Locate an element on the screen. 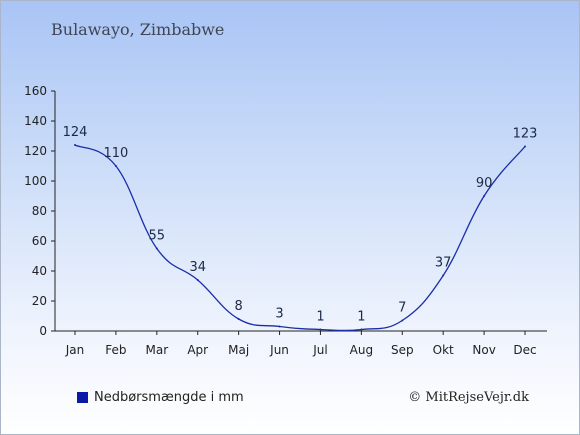 The height and width of the screenshot is (435, 580). legend: Nedbørsmængde i mm is located at coordinates (160, 397).